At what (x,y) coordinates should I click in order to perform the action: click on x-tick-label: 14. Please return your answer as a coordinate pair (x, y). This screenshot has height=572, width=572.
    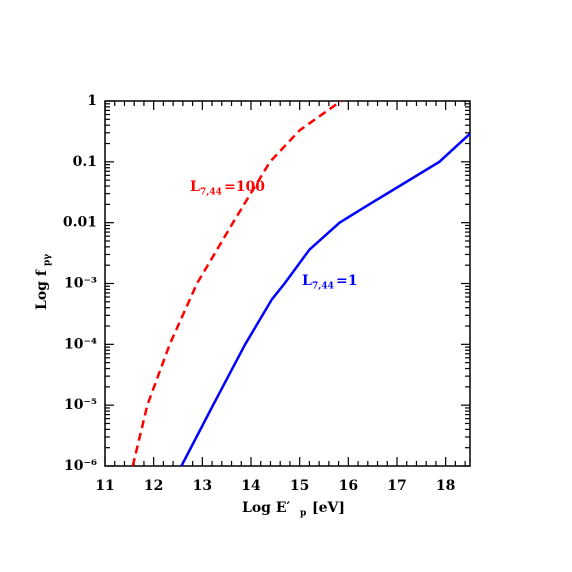
    Looking at the image, I should click on (251, 486).